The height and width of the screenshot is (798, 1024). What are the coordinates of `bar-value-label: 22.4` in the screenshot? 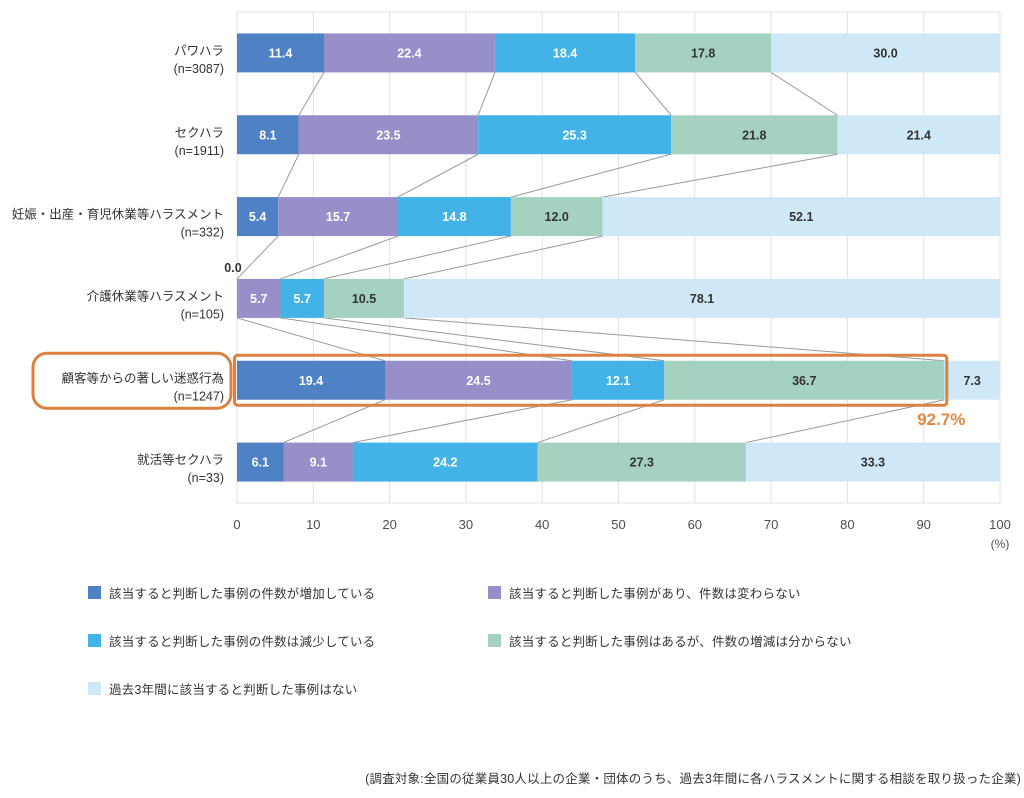 It's located at (409, 53).